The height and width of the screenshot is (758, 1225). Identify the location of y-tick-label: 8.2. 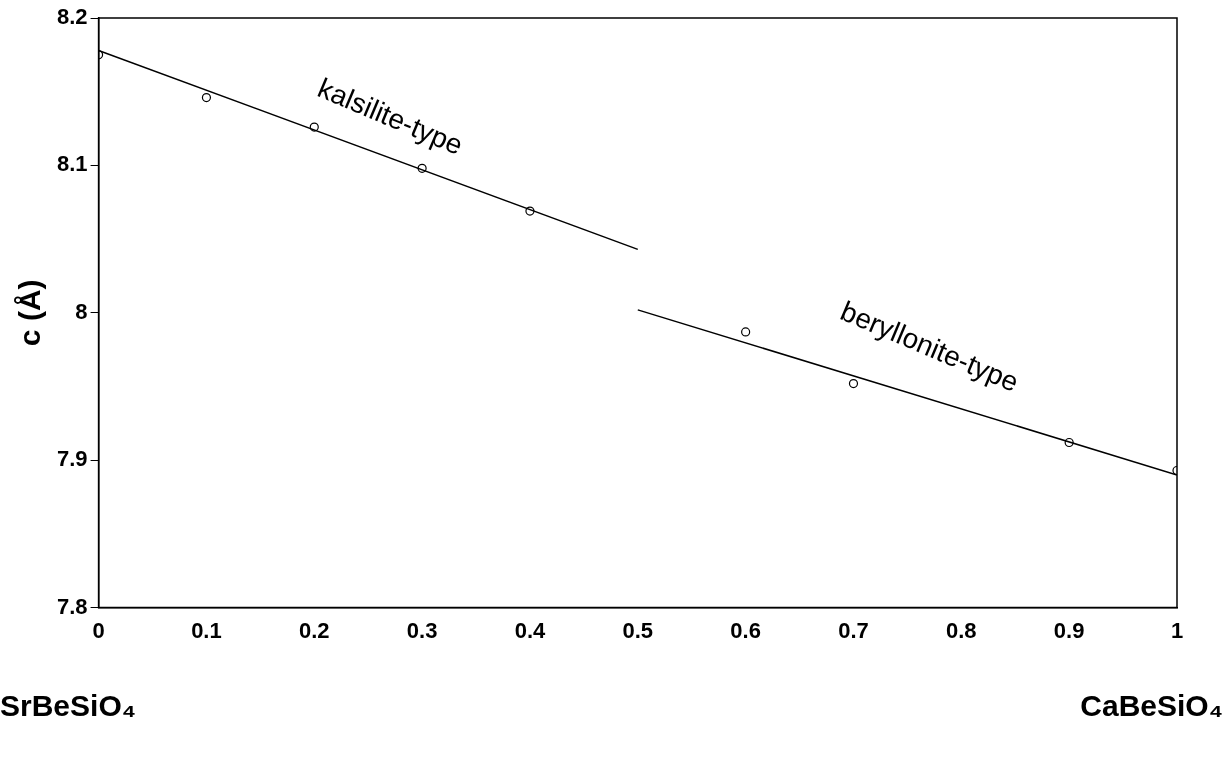
(72, 17).